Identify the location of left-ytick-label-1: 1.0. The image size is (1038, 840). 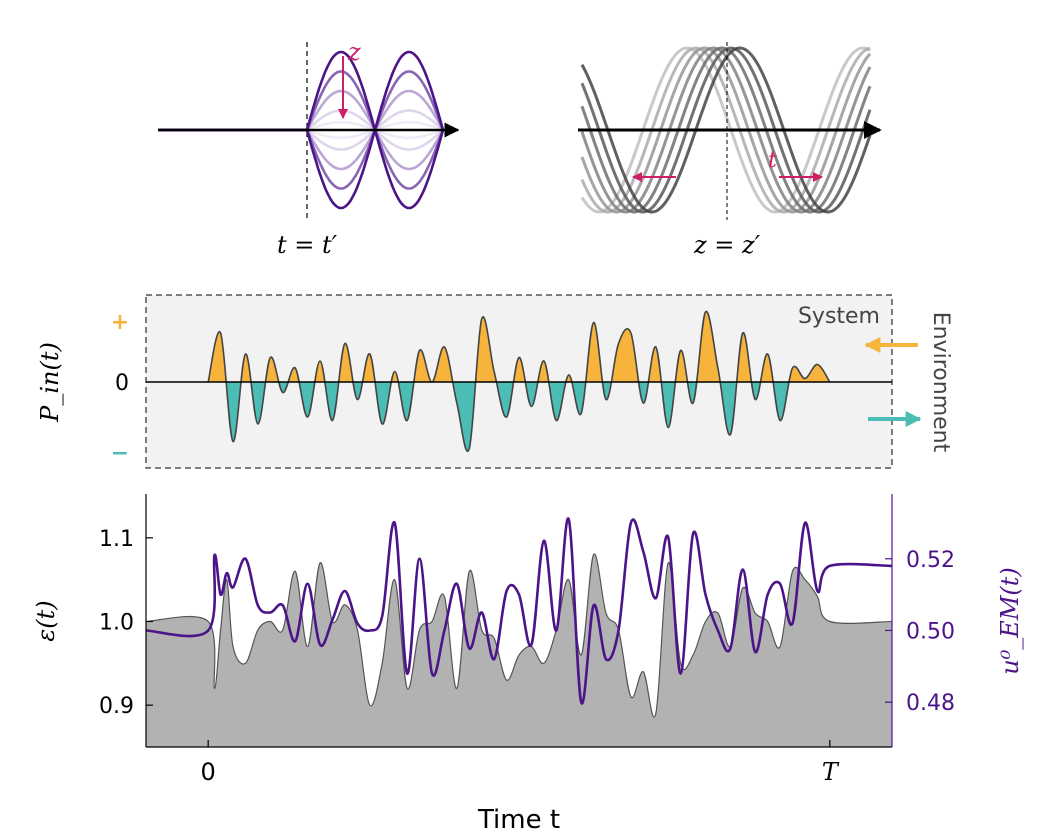
(116, 623).